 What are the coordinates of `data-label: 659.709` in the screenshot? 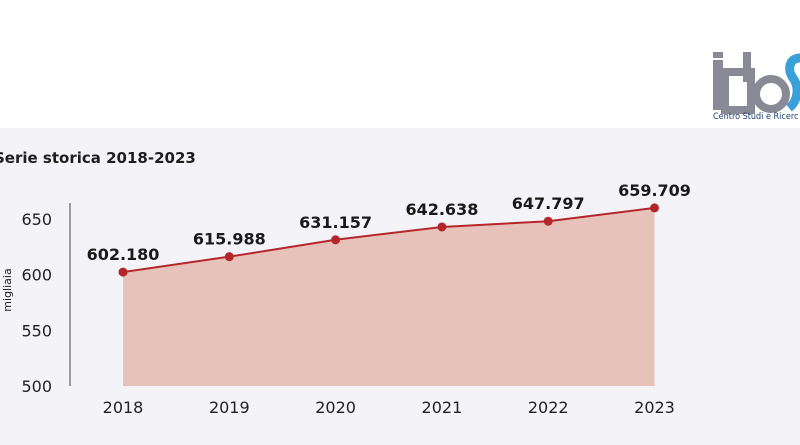 It's located at (654, 190).